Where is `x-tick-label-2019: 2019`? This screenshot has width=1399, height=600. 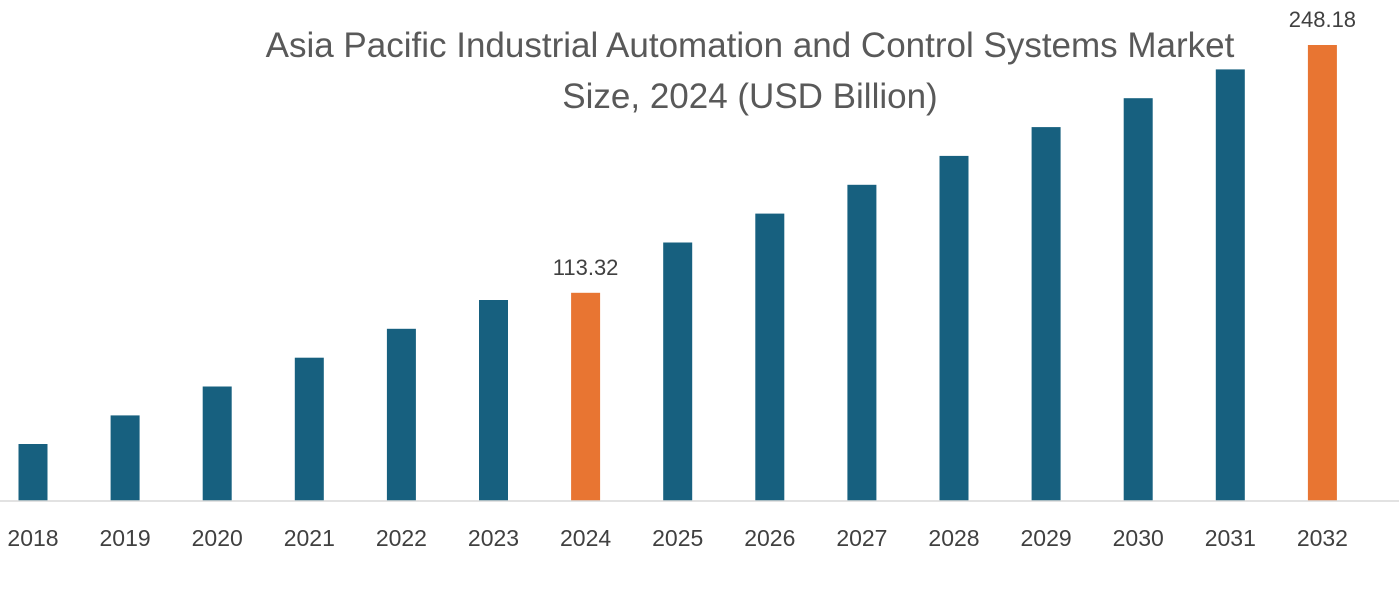
x-tick-label-2019: 2019 is located at coordinates (125, 538).